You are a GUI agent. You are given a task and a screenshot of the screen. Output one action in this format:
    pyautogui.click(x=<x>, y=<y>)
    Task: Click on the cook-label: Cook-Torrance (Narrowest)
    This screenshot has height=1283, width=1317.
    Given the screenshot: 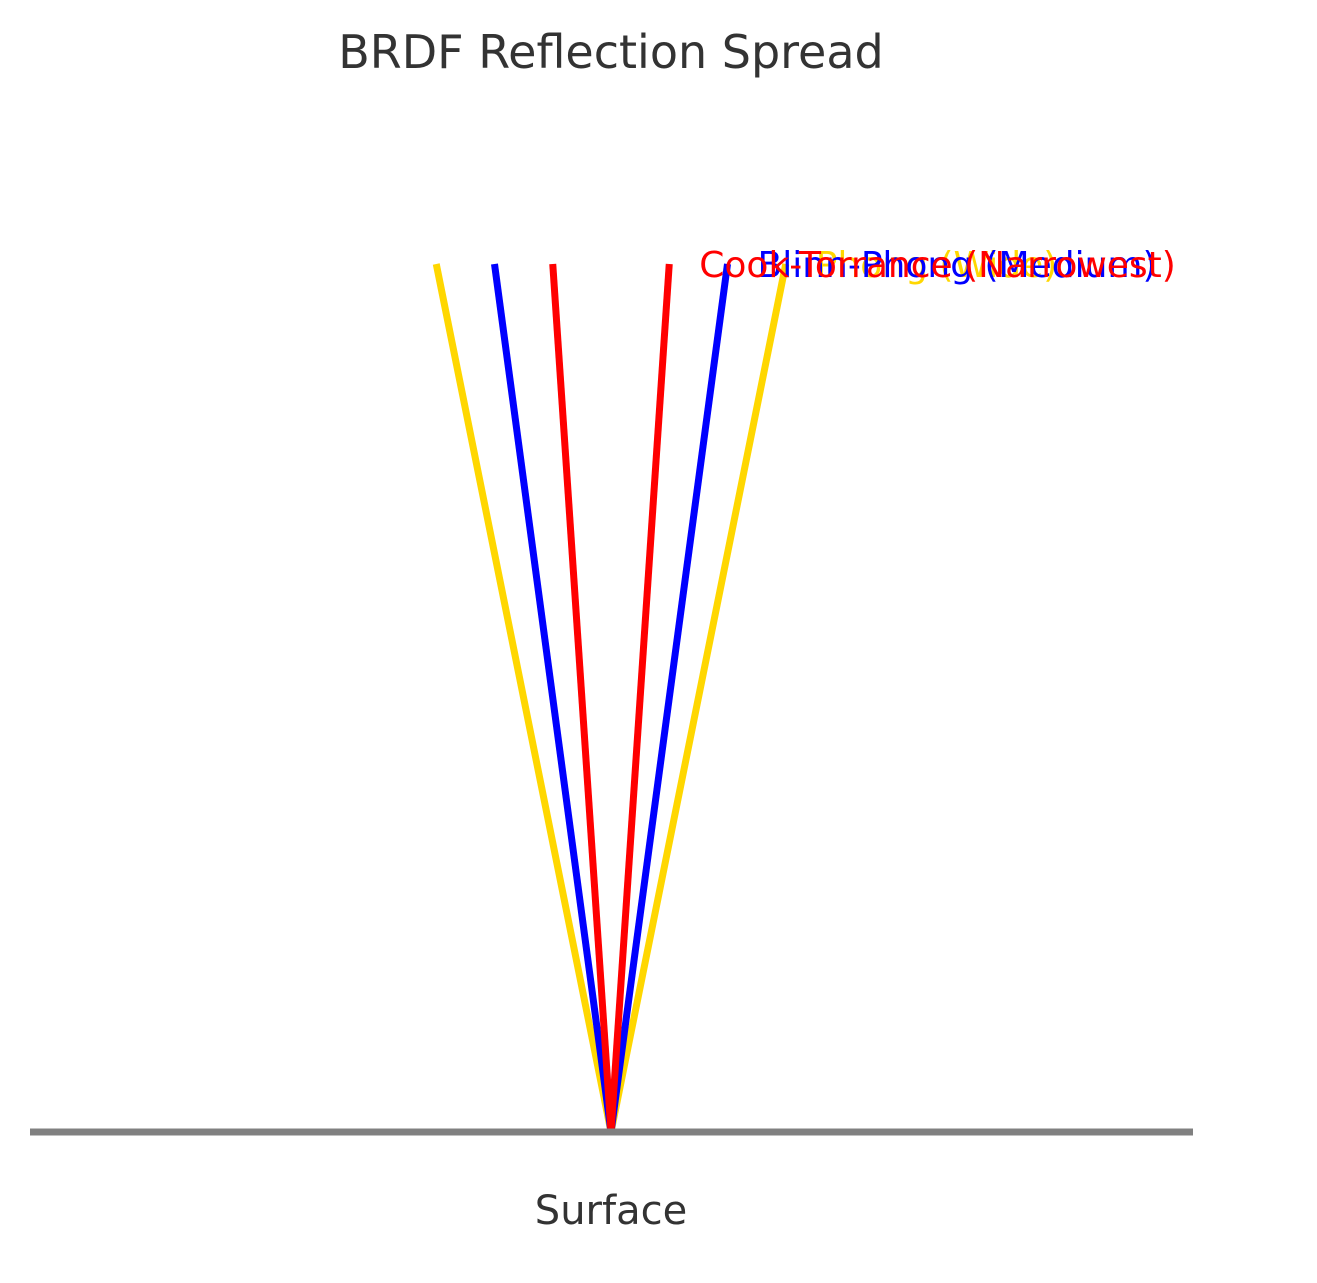 What is the action you would take?
    pyautogui.click(x=937, y=265)
    